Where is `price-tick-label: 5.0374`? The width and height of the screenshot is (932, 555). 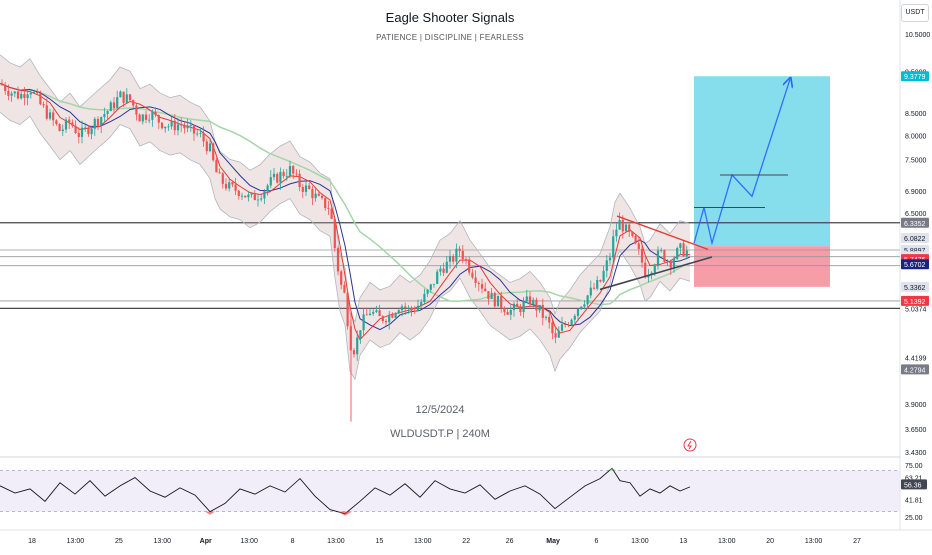
price-tick-label: 5.0374 is located at coordinates (916, 309).